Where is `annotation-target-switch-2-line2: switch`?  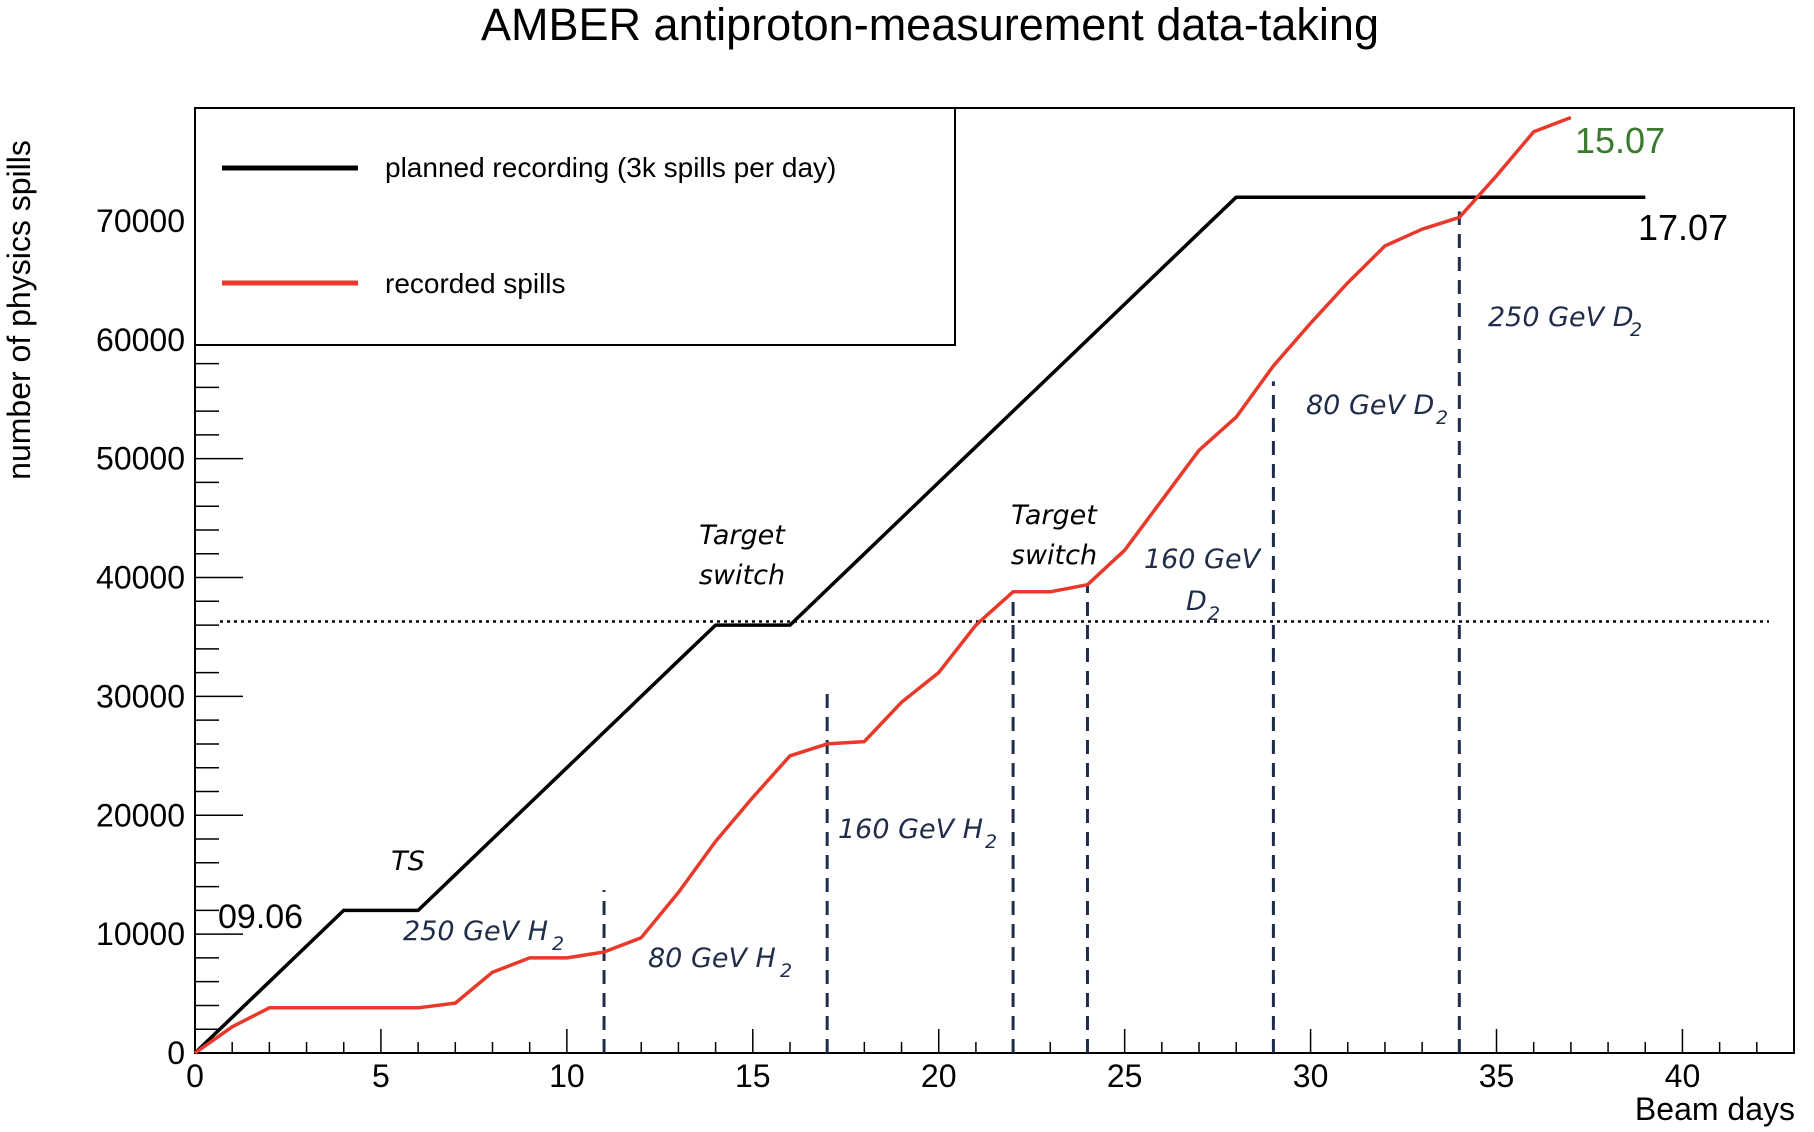
annotation-target-switch-2-line2: switch is located at coordinates (1054, 555).